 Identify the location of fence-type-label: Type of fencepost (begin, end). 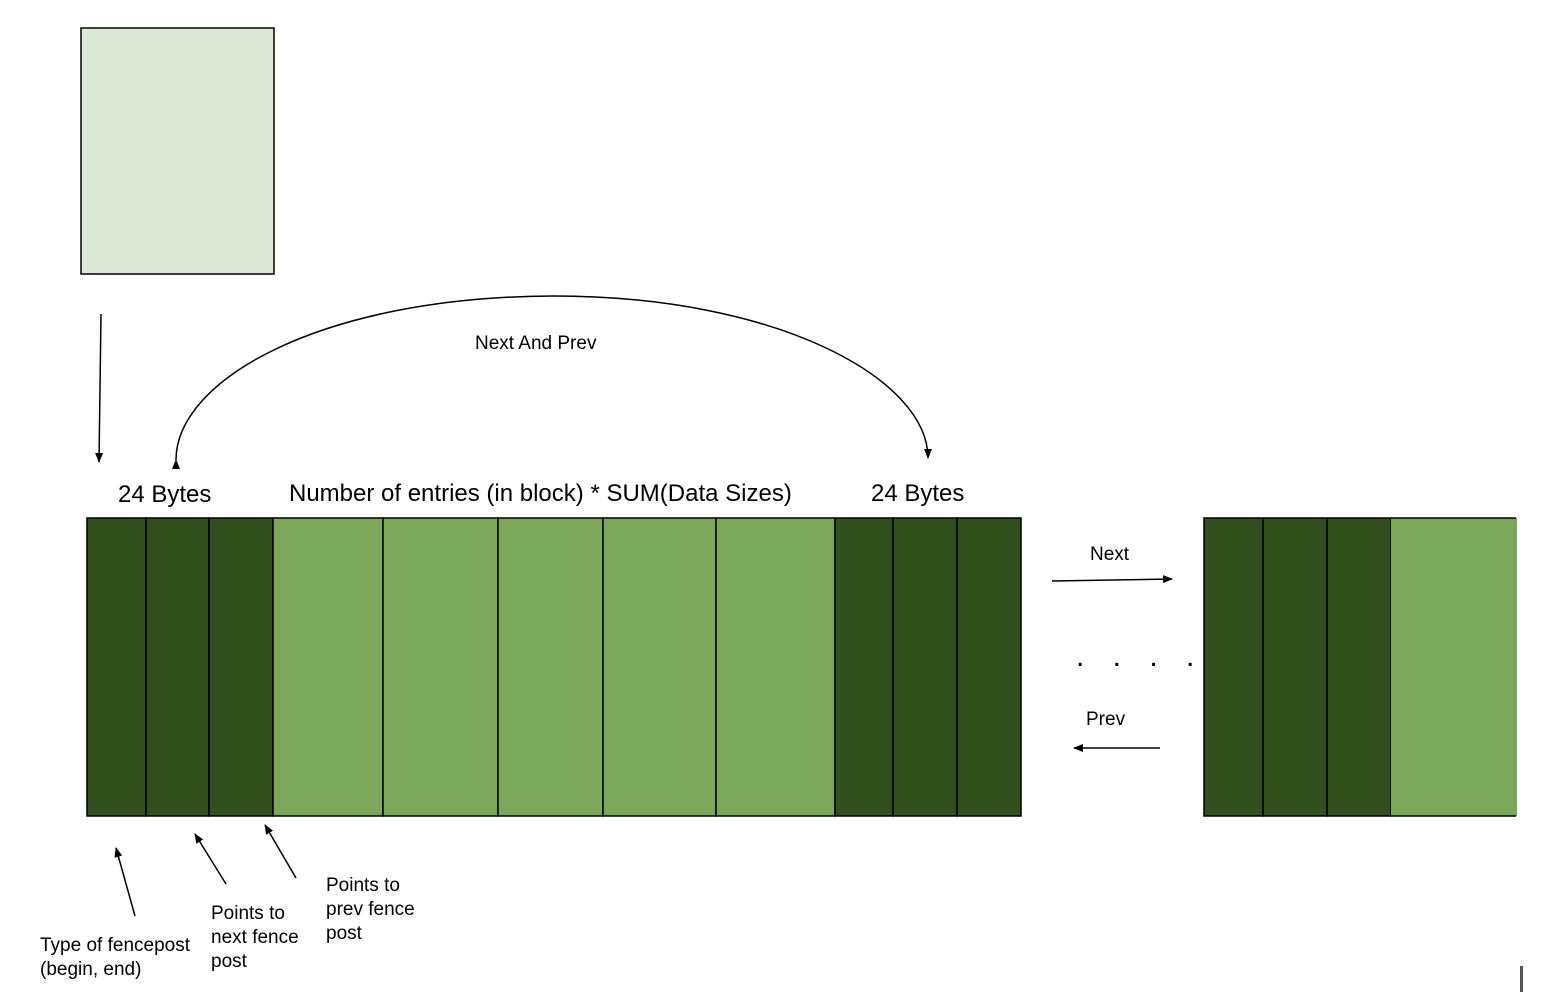
(115, 957).